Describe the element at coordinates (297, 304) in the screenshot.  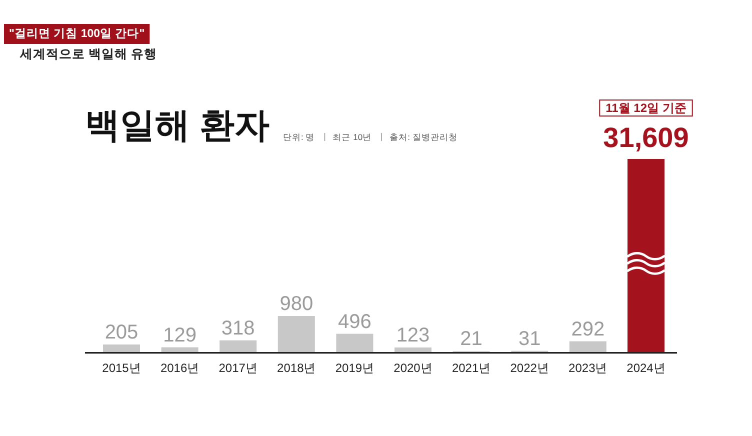
I see `data-label: 980` at that location.